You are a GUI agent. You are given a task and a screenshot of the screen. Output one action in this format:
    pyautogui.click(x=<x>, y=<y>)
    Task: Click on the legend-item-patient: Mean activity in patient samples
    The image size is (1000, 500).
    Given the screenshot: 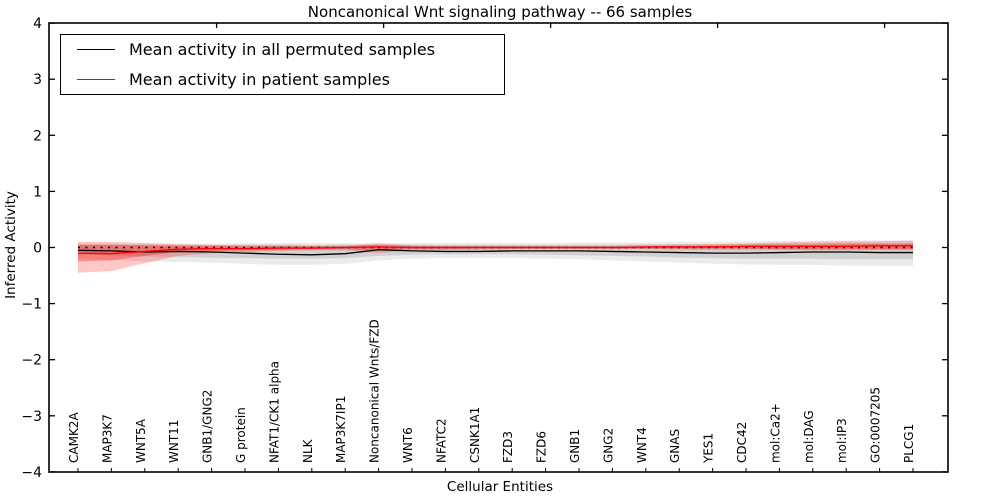 What is the action you would take?
    pyautogui.click(x=282, y=80)
    